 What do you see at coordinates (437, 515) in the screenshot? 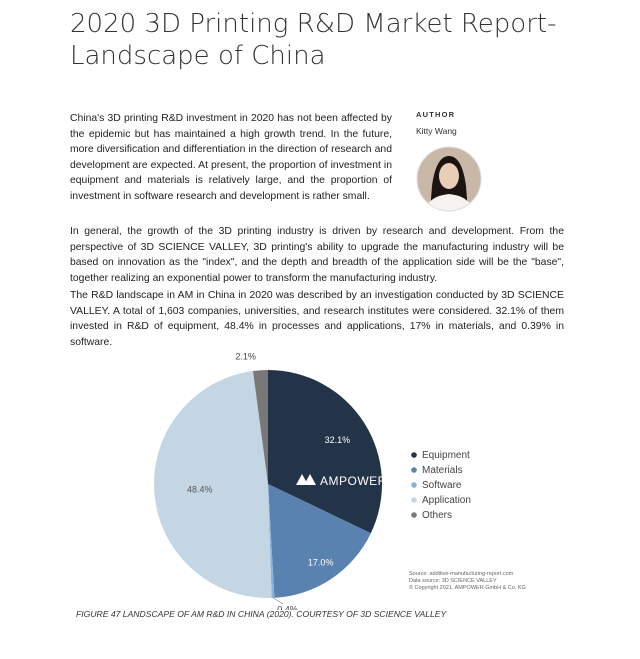
I see `legend-label-others: Others` at bounding box center [437, 515].